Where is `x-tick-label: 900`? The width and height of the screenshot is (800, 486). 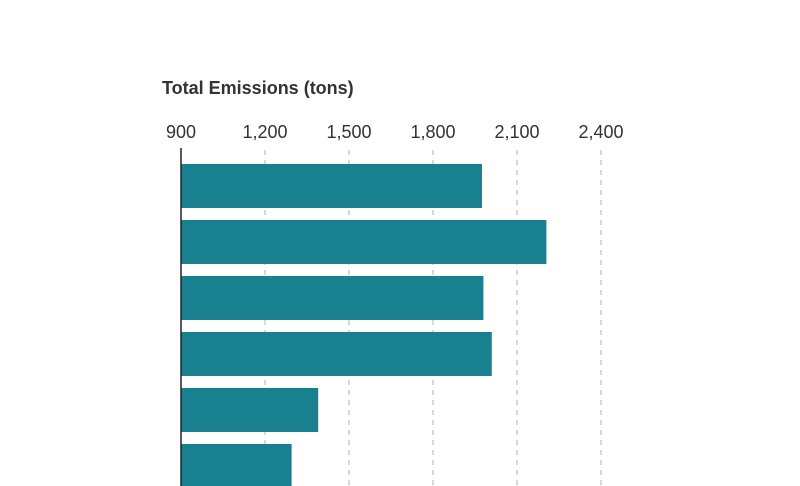
x-tick-label: 900 is located at coordinates (181, 132).